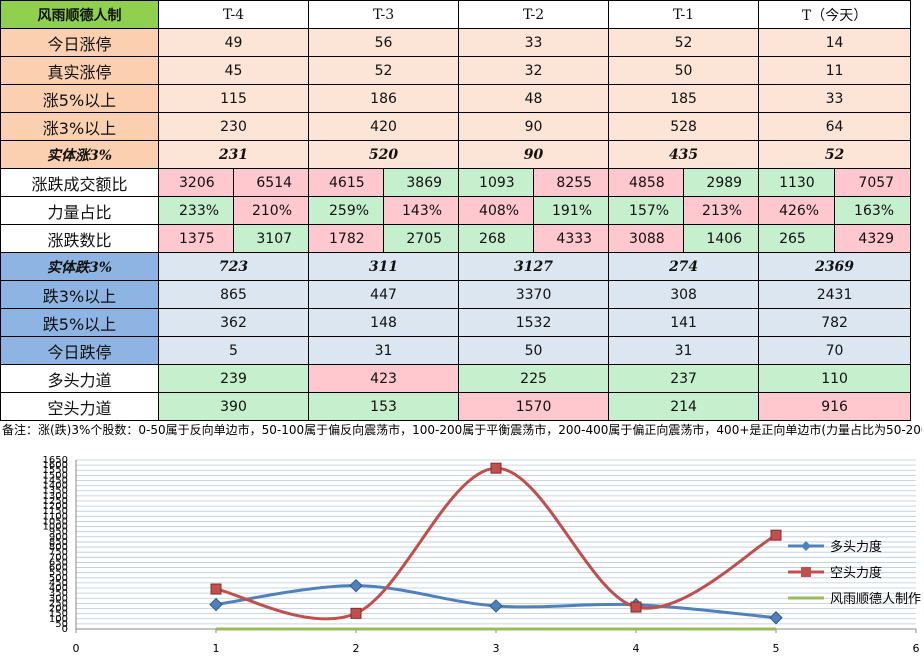 The height and width of the screenshot is (671, 924). Describe the element at coordinates (79, 378) in the screenshot. I see `row-label: 多头力道` at that location.